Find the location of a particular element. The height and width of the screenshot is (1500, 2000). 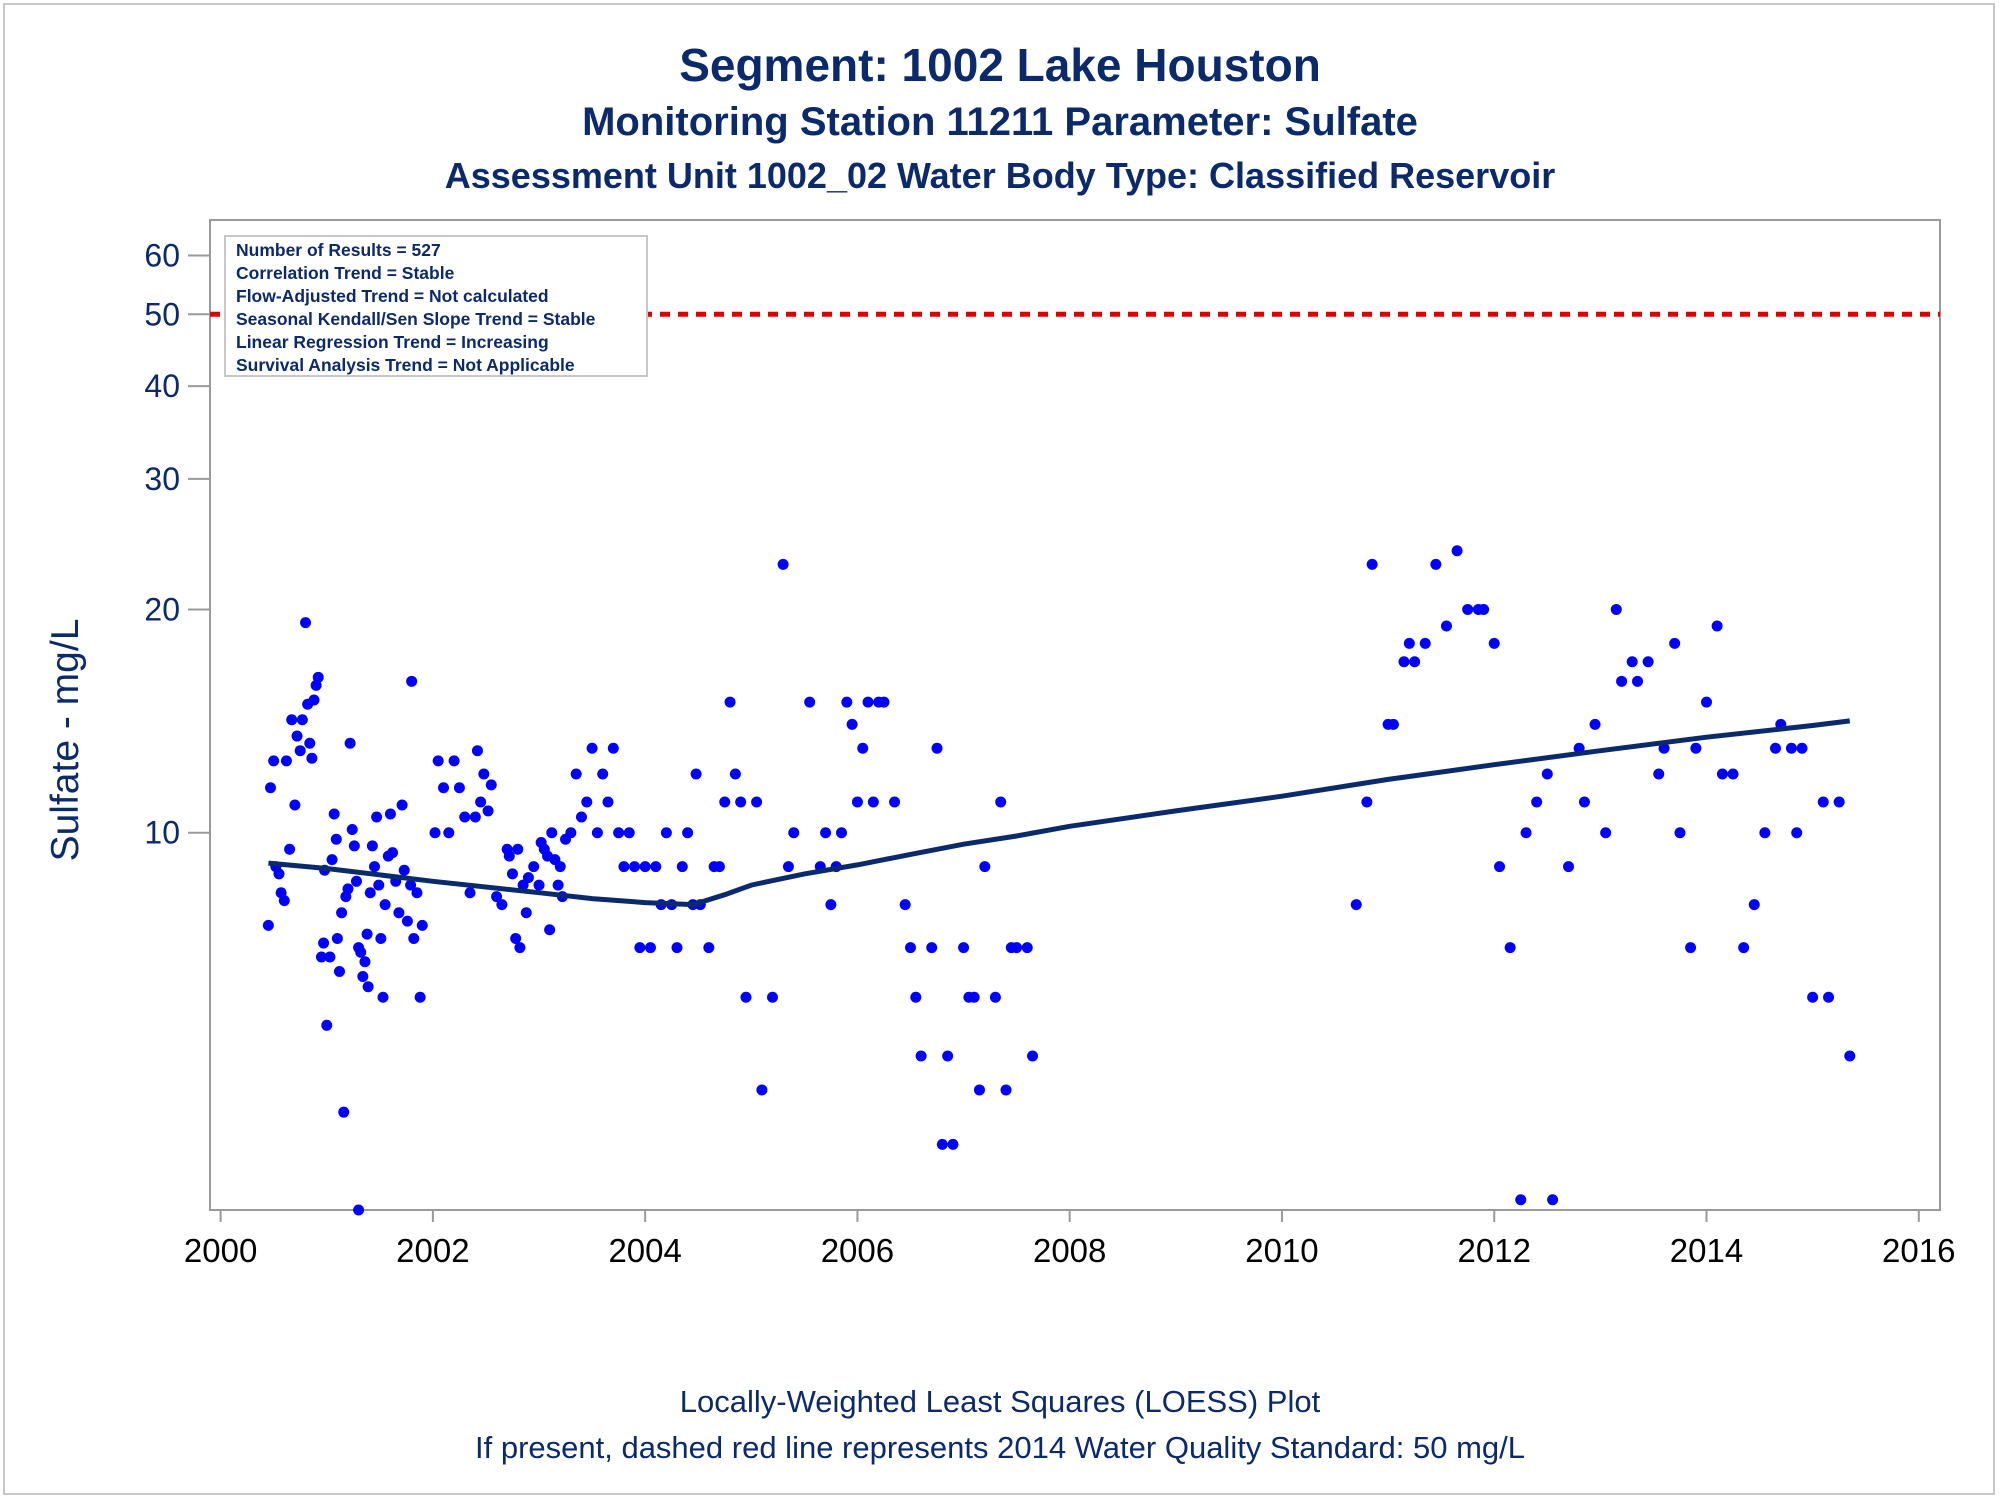

x-tick-label: 2012 is located at coordinates (1494, 1250).